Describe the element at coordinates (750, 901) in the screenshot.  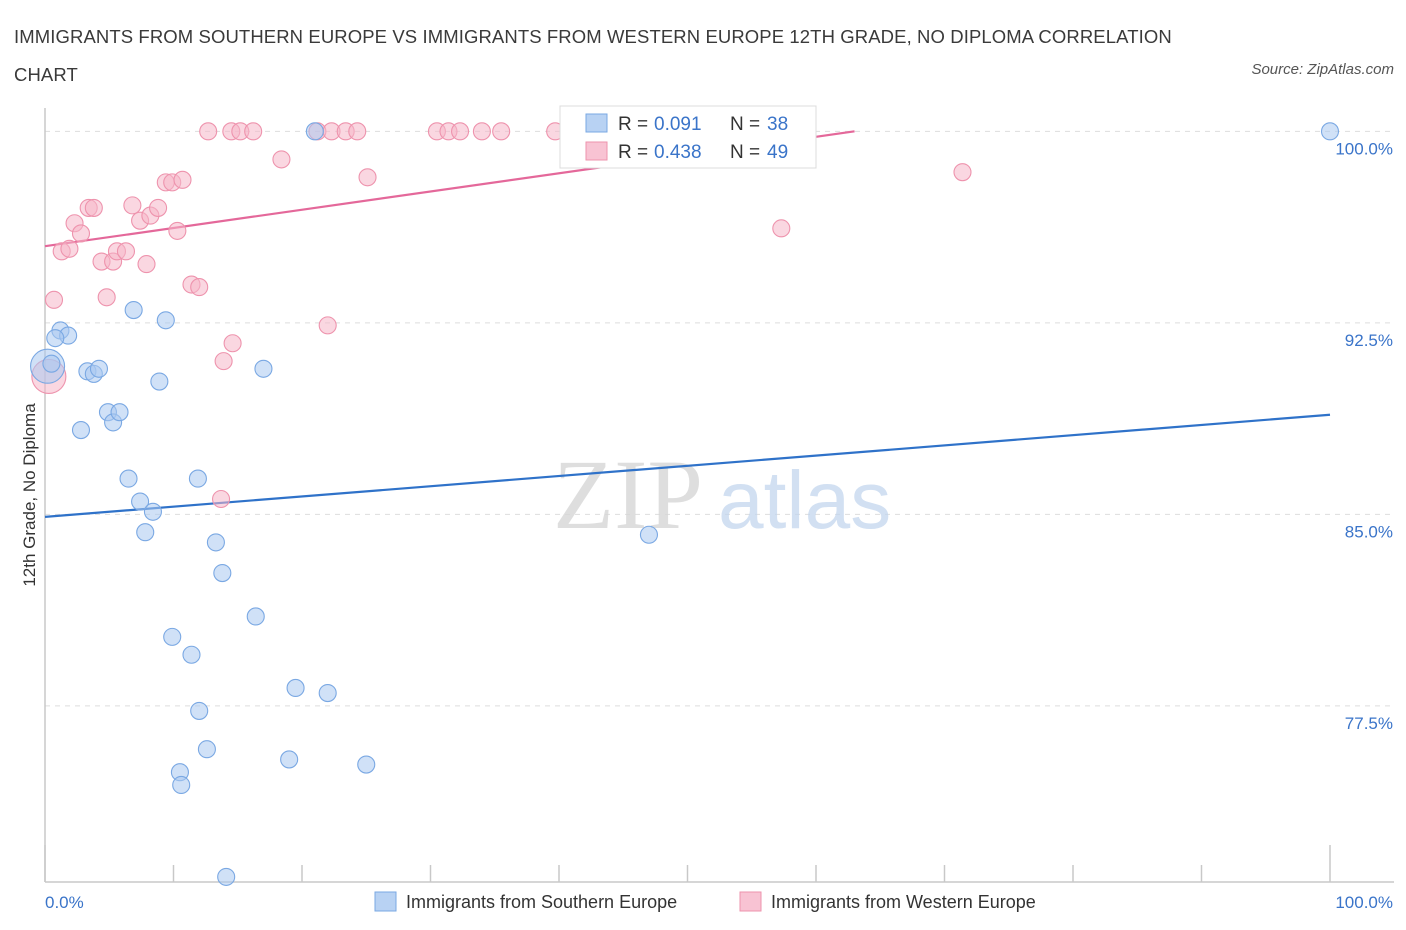
I see `legend-pink-swatch` at that location.